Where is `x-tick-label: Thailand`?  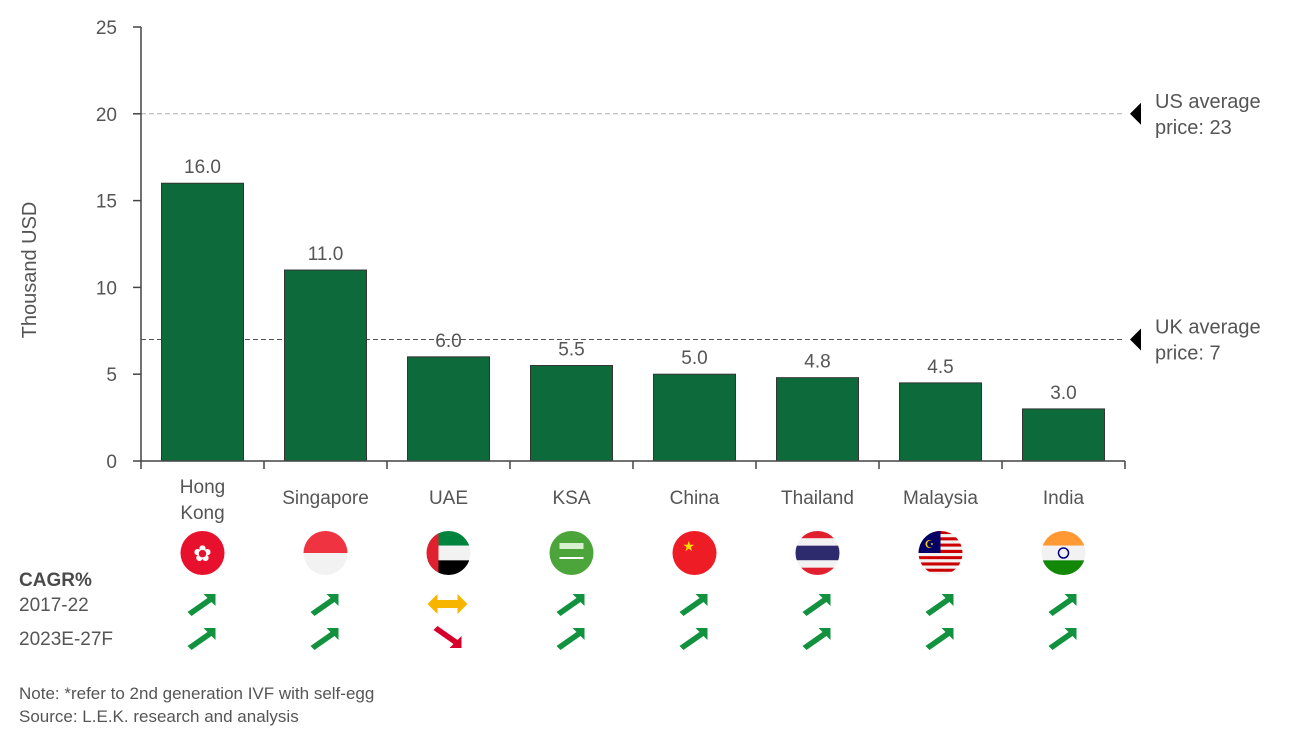 x-tick-label: Thailand is located at coordinates (817, 498).